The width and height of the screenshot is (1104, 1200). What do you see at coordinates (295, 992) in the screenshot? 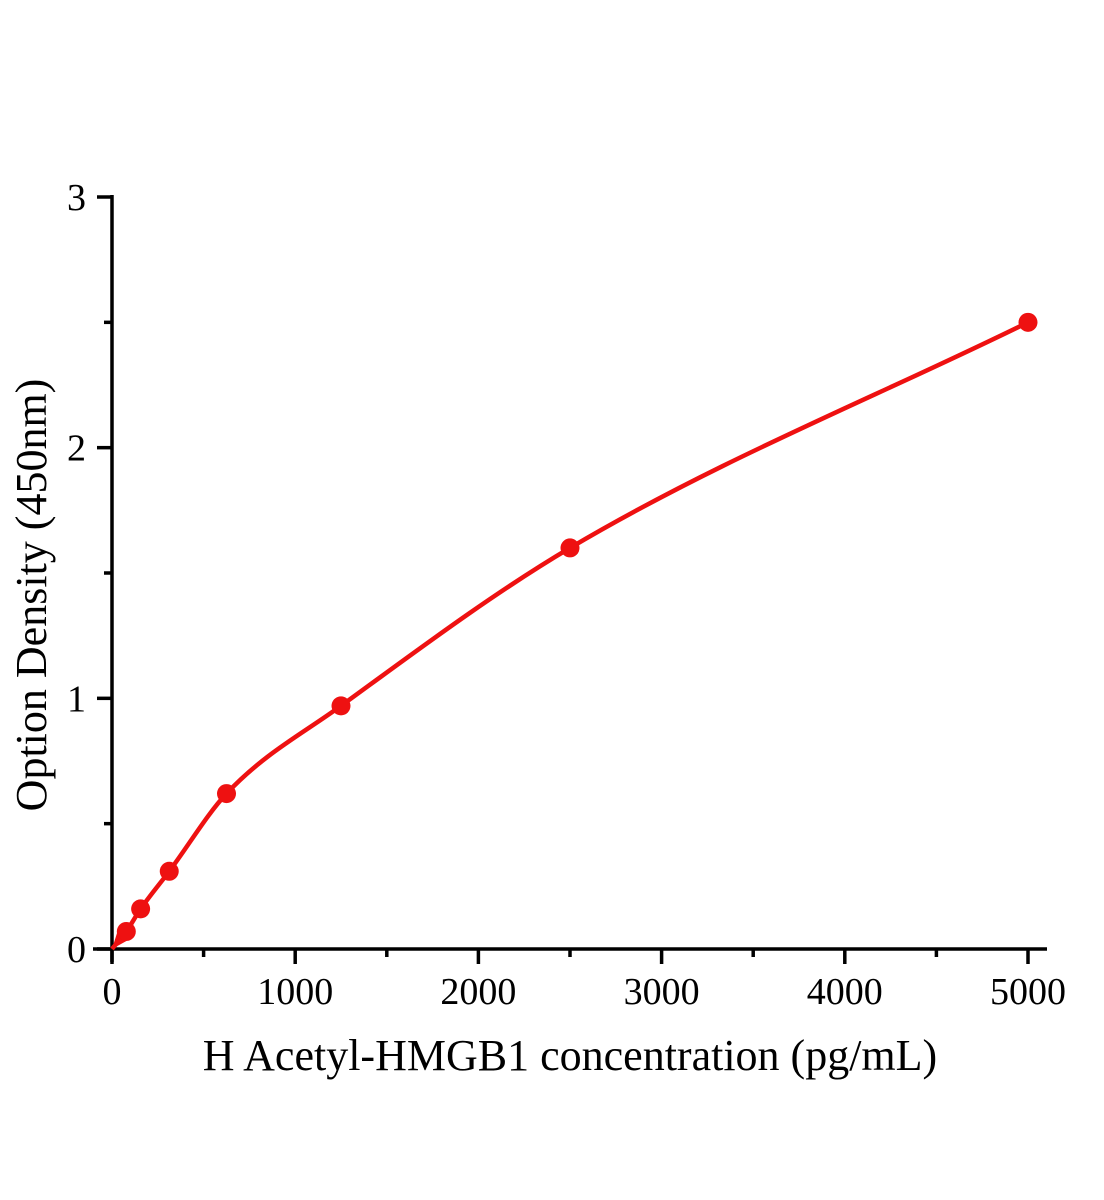
I see `x-tick-label: 1000` at bounding box center [295, 992].